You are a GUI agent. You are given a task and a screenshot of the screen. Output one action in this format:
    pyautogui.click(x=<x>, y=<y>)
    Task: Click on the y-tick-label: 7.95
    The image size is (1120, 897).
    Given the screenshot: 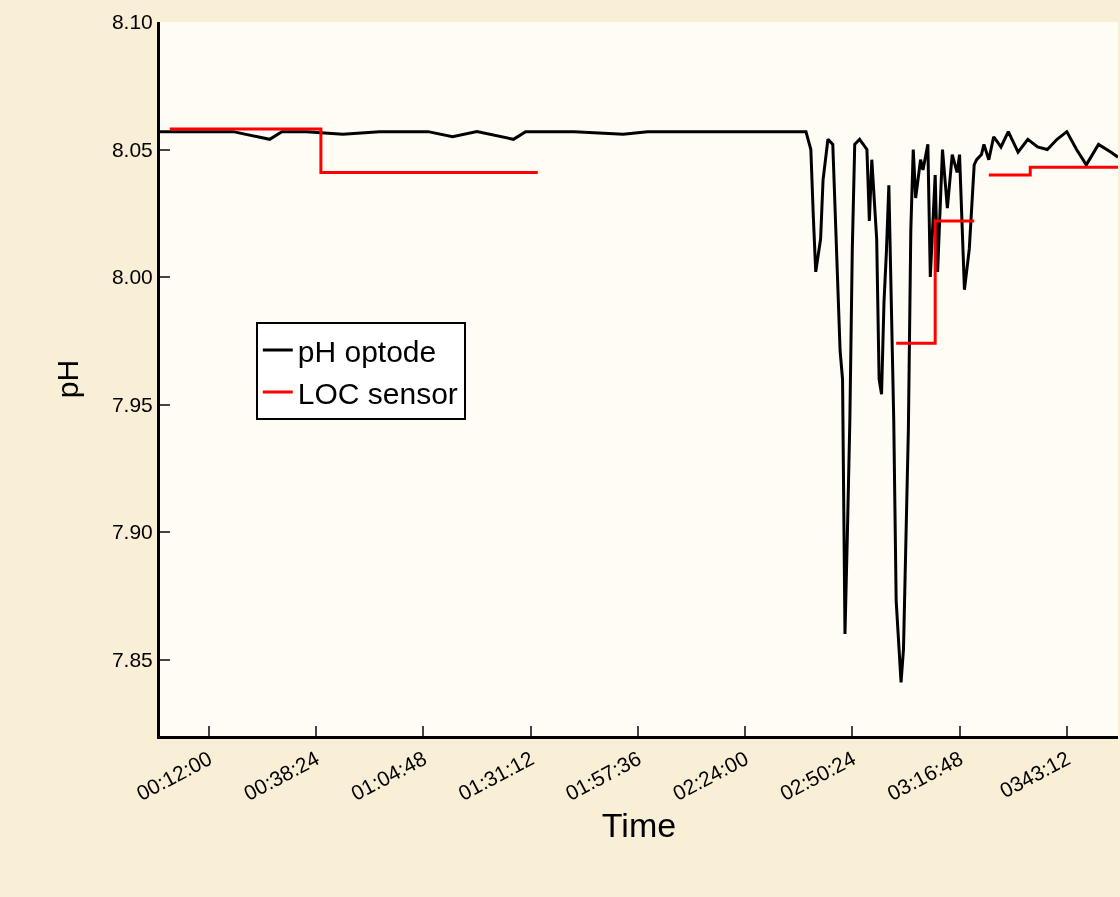 What is the action you would take?
    pyautogui.click(x=132, y=404)
    